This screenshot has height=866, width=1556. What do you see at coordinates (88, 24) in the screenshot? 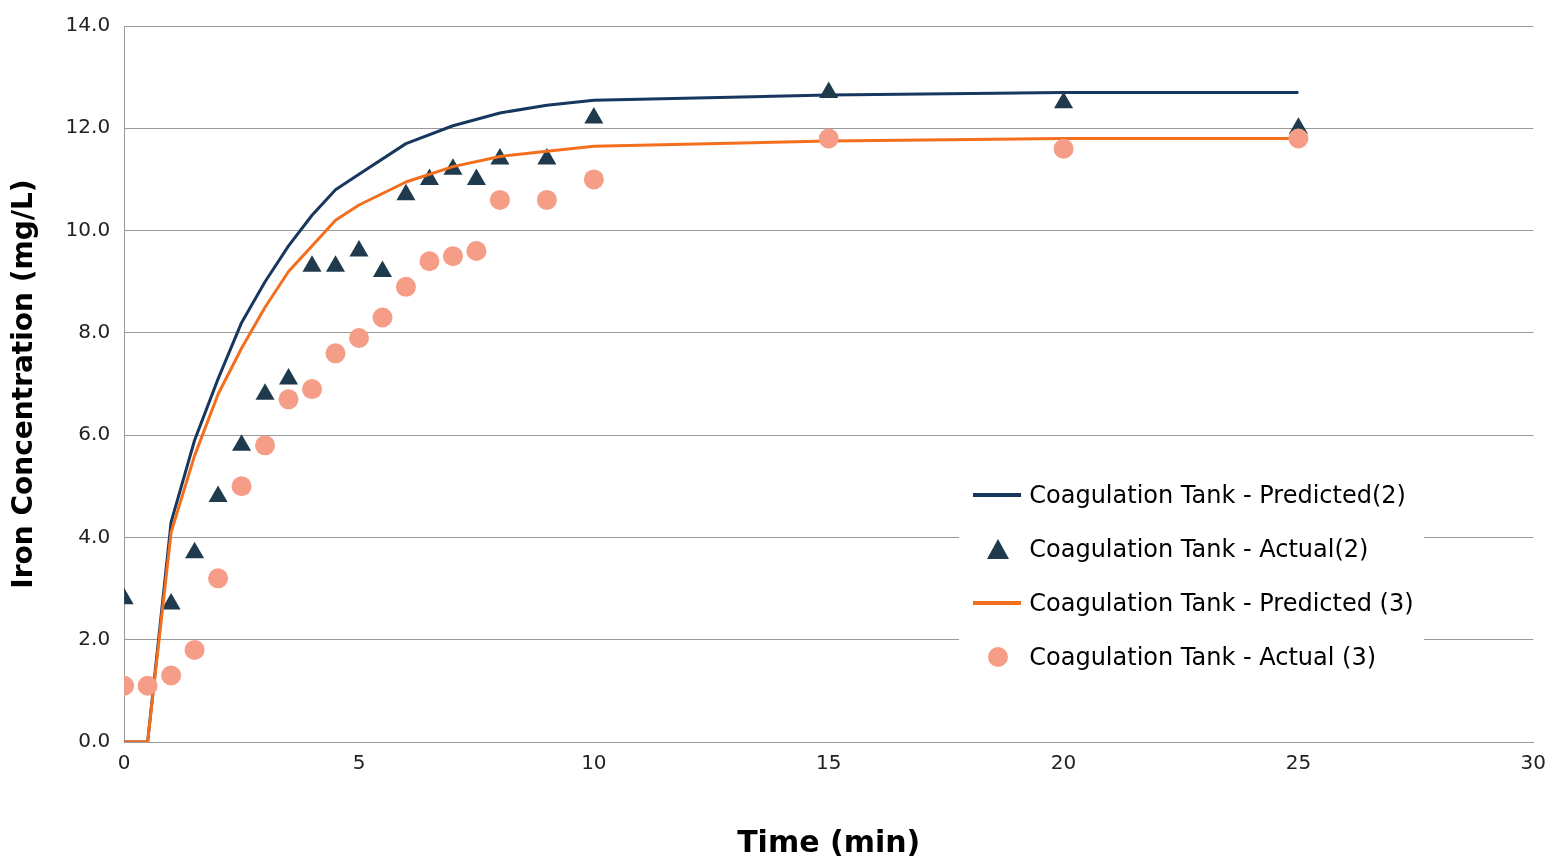
I see `y-tick-label: 14.0` at bounding box center [88, 24].